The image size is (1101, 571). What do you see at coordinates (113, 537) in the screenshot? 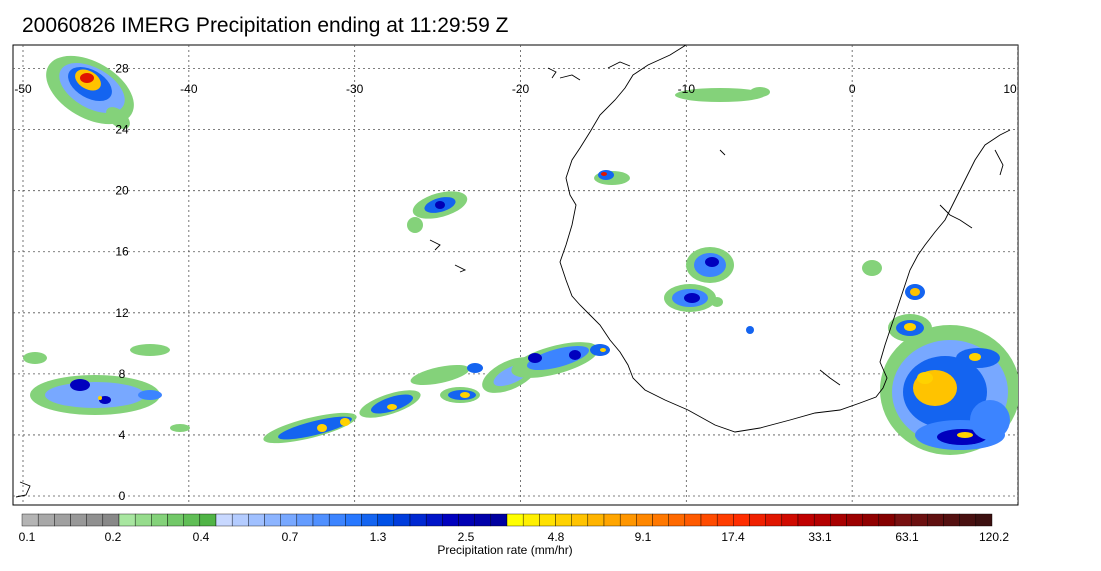
I see `colorbar-tick-label: 0.2` at bounding box center [113, 537].